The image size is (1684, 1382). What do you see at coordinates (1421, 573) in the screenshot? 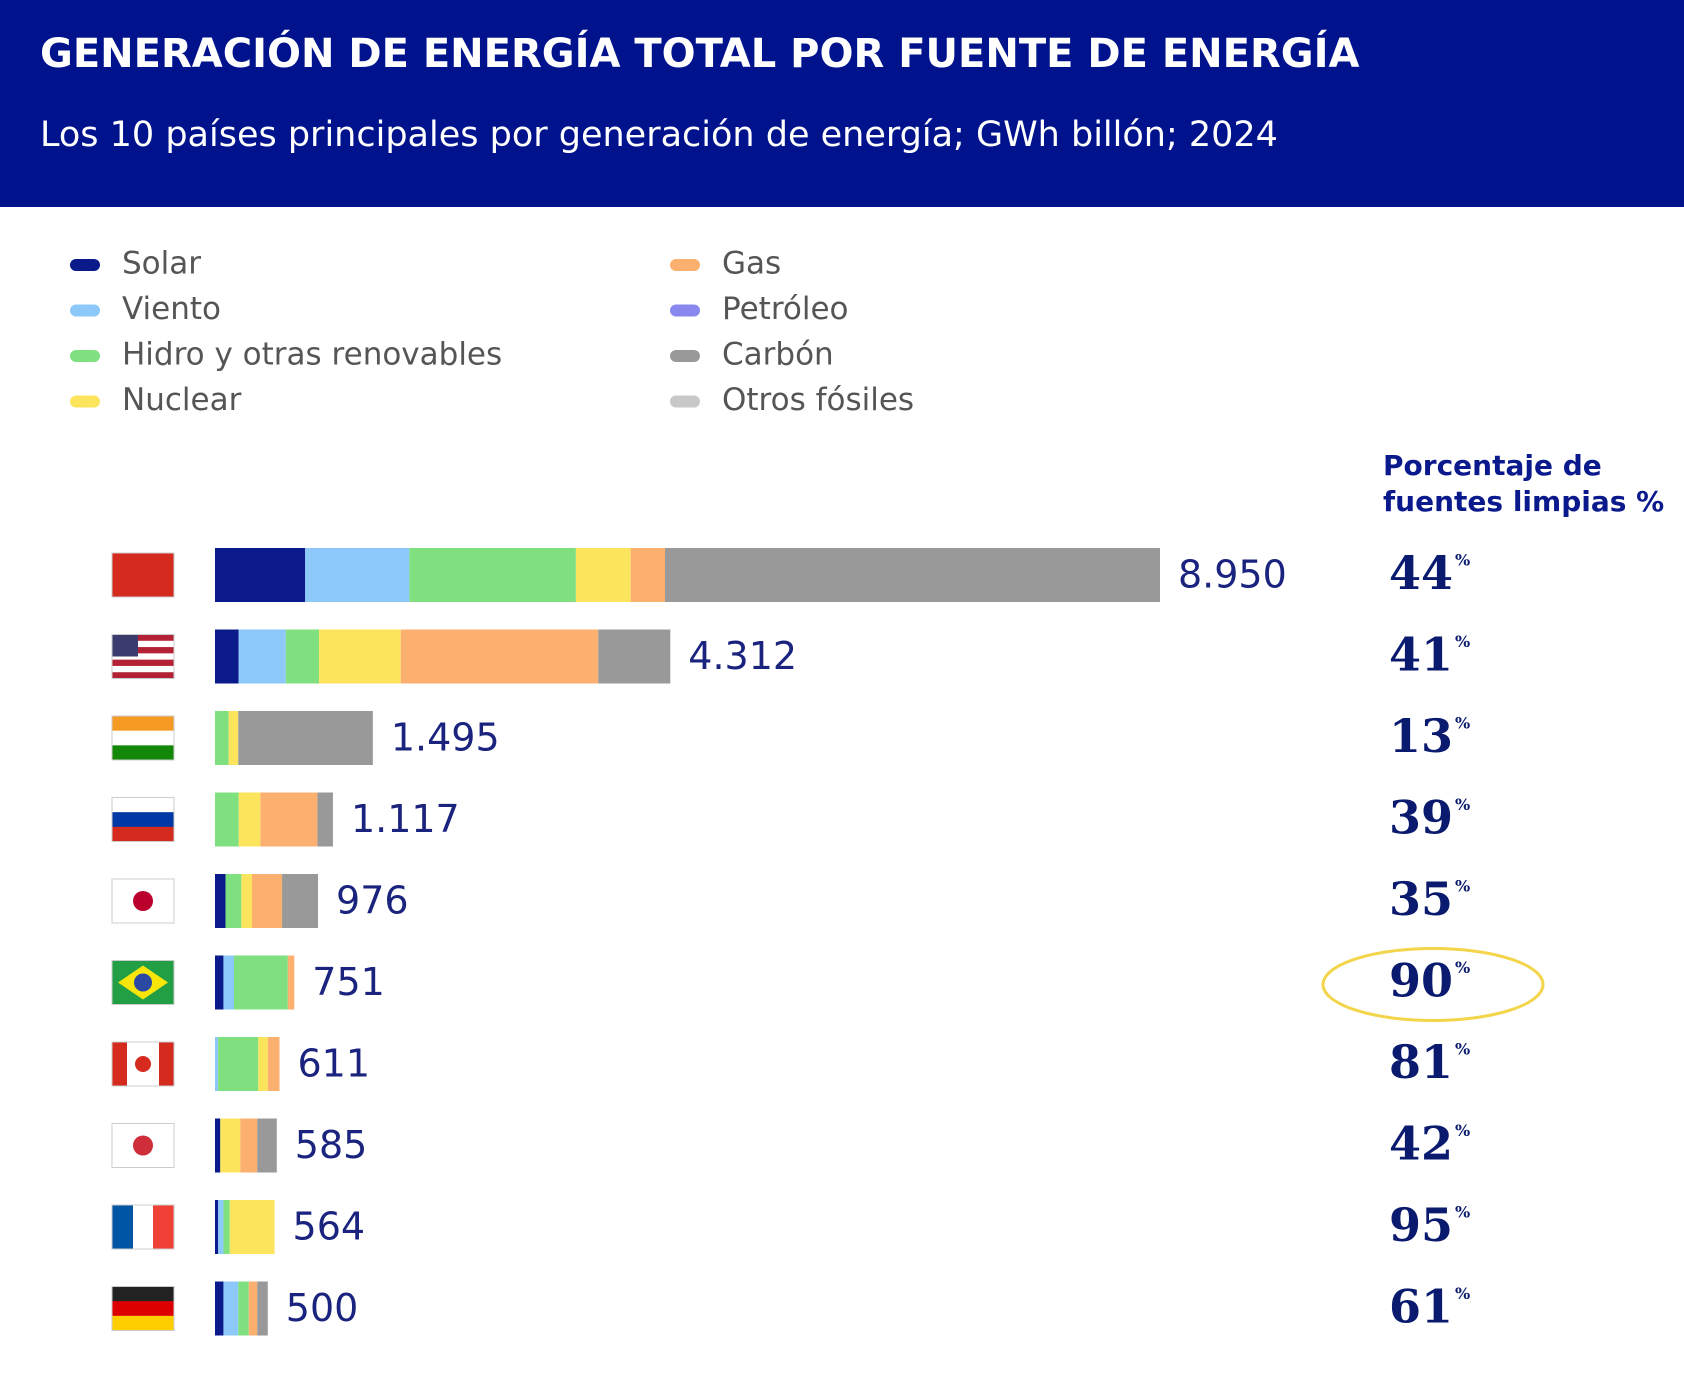
I see `clean-share-value: 44` at bounding box center [1421, 573].